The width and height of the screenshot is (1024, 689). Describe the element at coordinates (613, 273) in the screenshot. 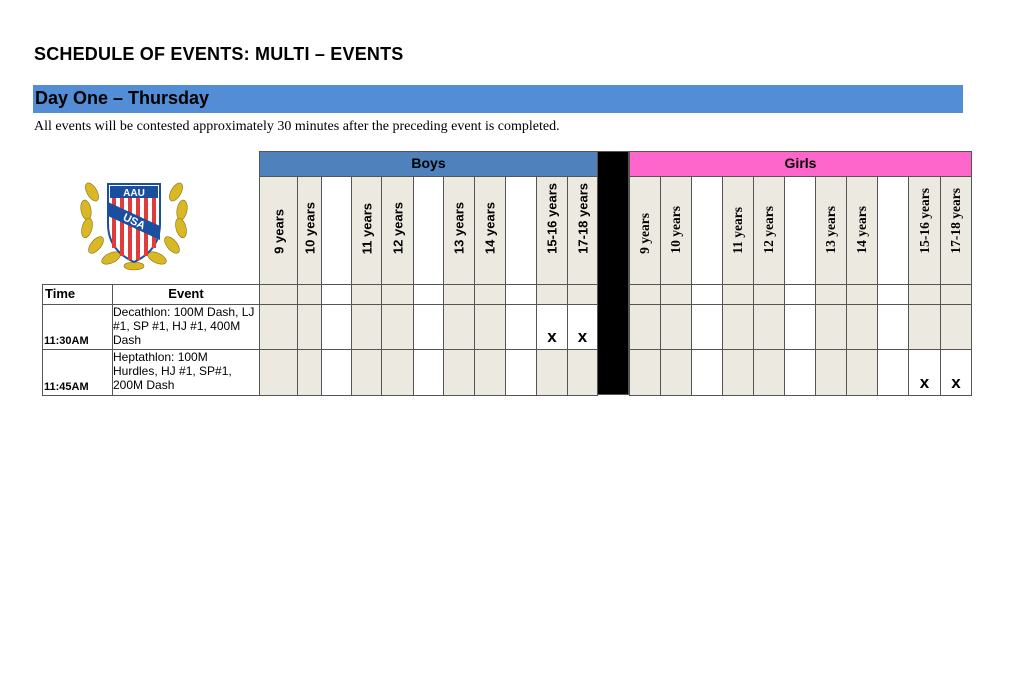

I see `boys-girls-divider` at that location.